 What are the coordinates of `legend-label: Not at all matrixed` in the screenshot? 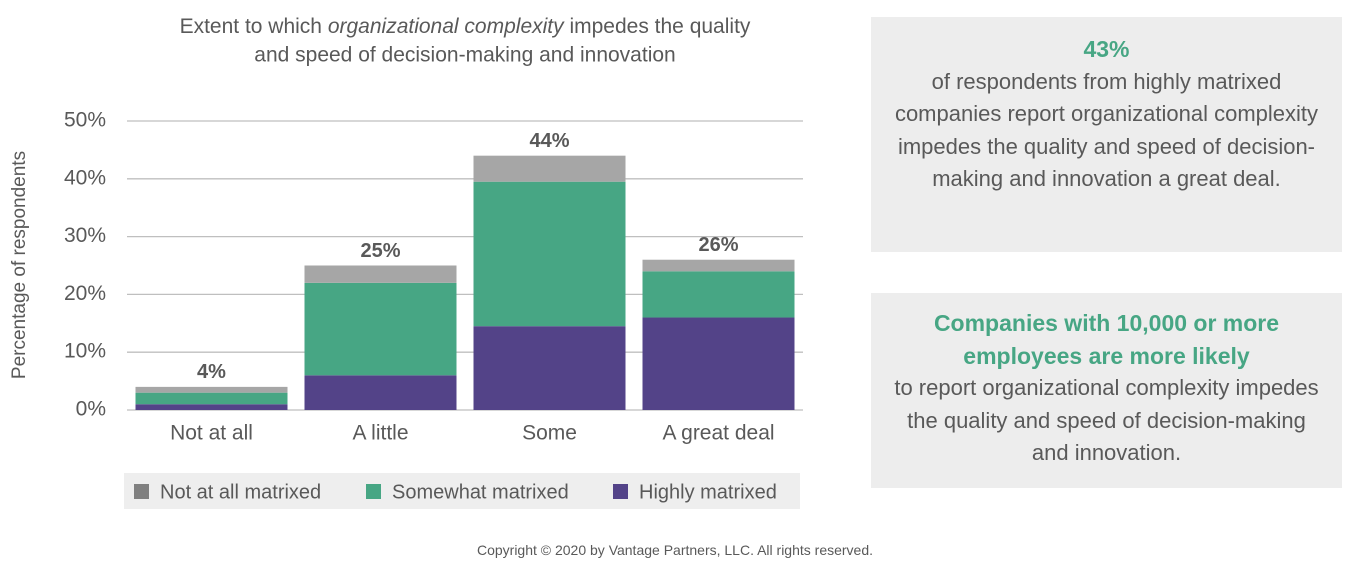 It's located at (240, 492).